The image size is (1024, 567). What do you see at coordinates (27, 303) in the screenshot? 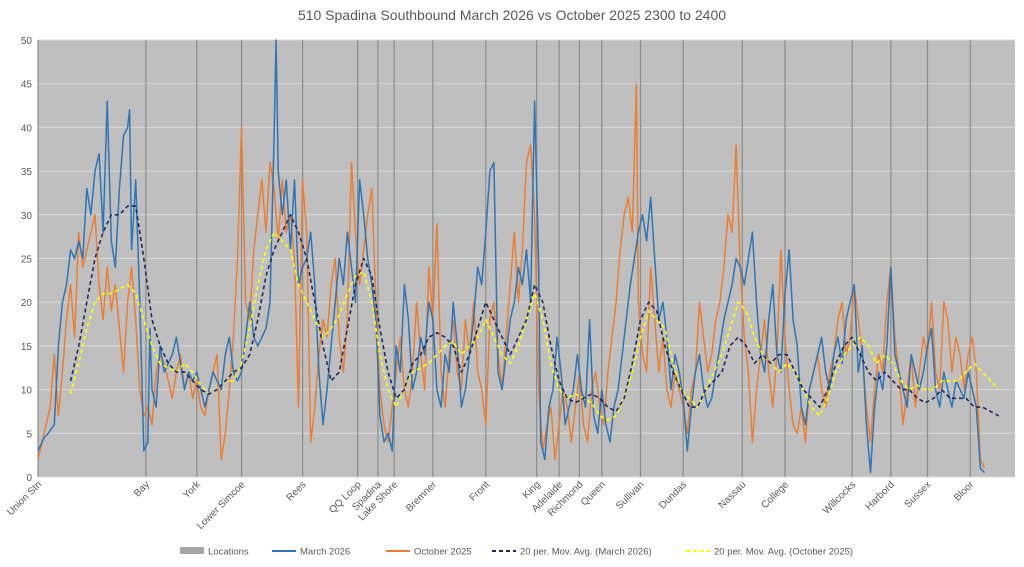
I see `y-tick-label: 20` at bounding box center [27, 303].